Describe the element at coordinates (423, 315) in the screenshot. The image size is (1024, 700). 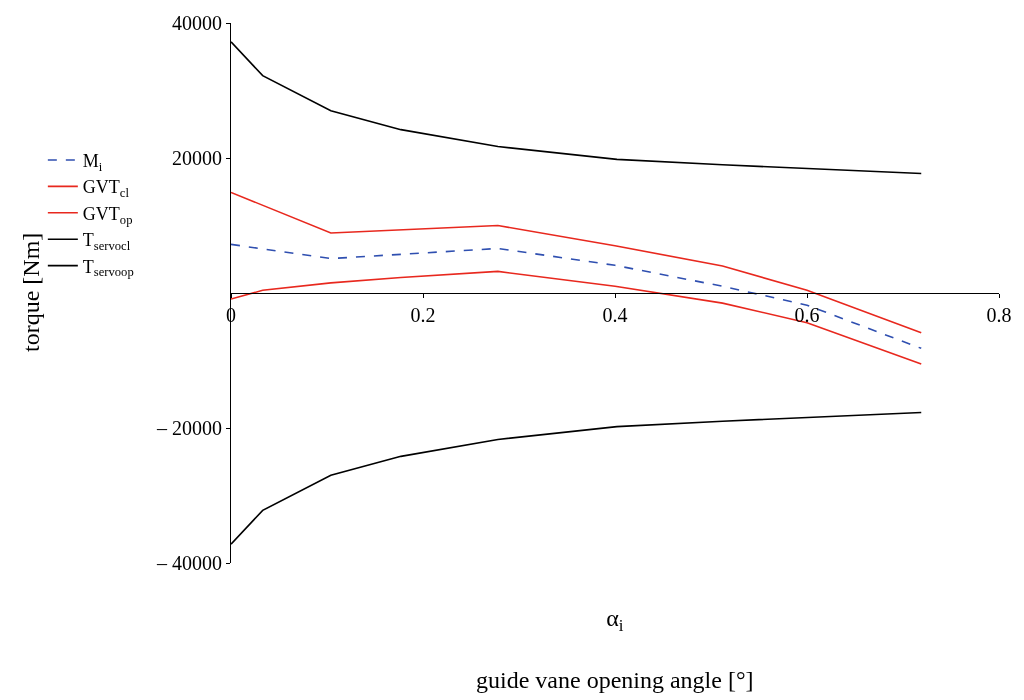
I see `x-tick-label: 0.2` at that location.